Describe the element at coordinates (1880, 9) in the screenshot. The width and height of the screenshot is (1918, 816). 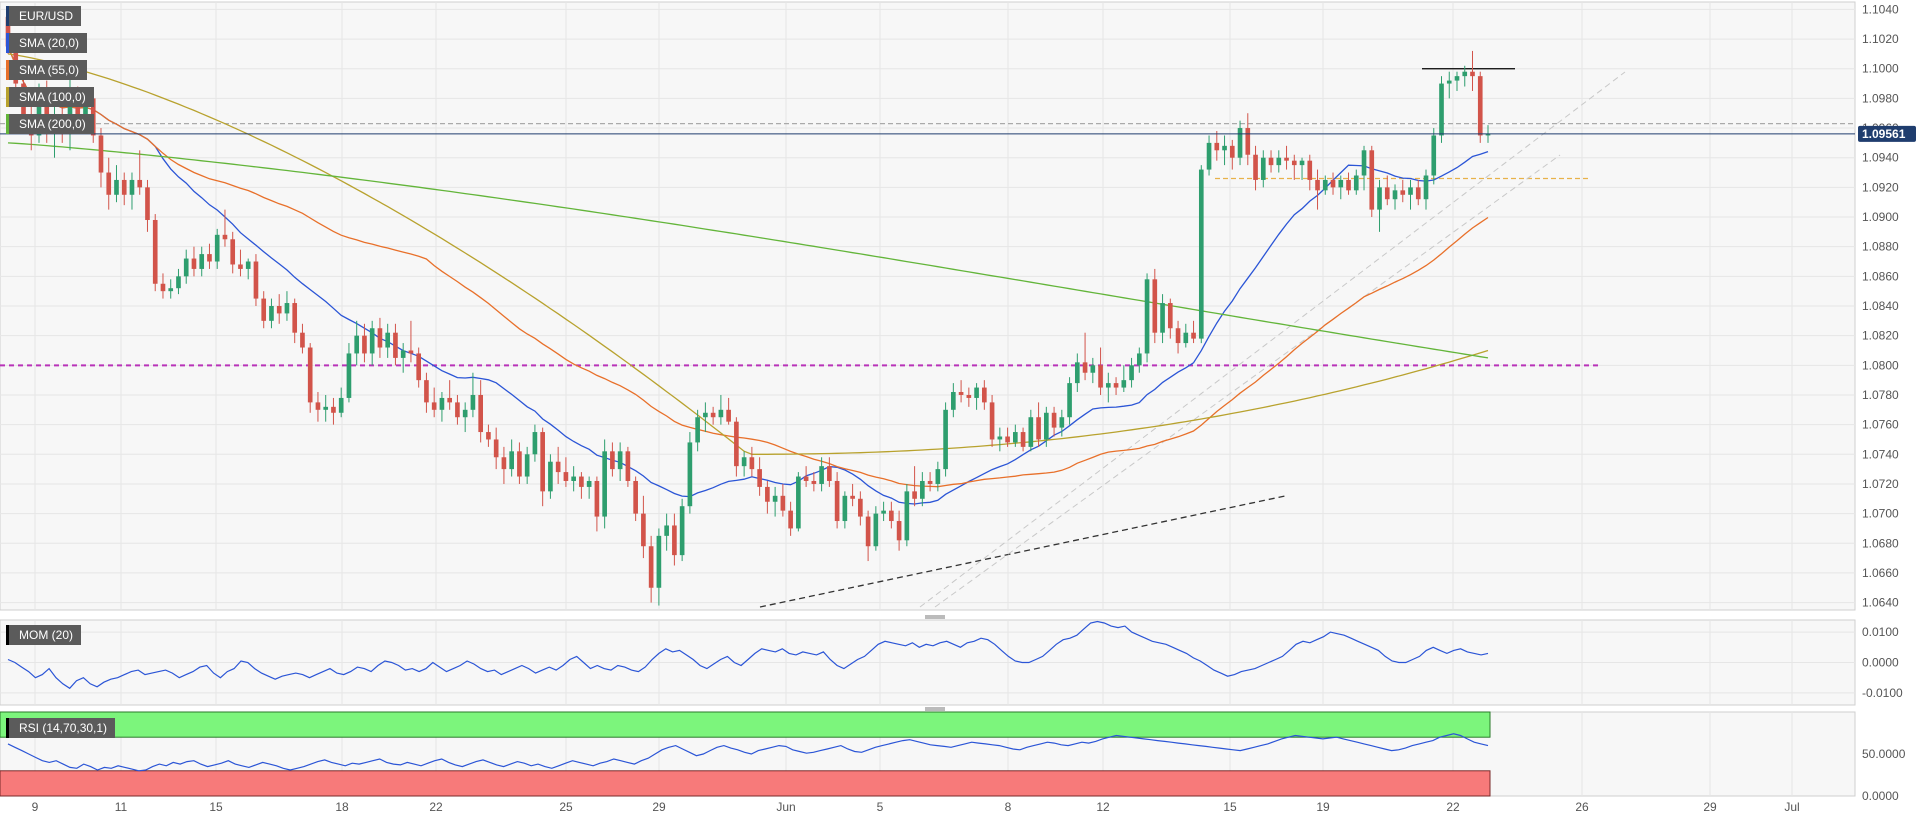
I see `y-tick-label: 1.1040` at that location.